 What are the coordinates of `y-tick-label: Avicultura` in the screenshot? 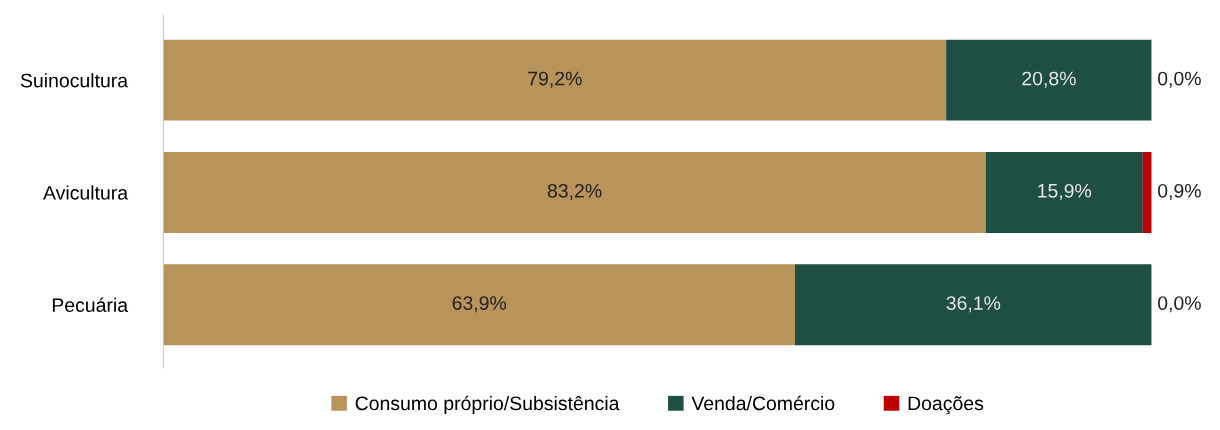 It's located at (86, 192).